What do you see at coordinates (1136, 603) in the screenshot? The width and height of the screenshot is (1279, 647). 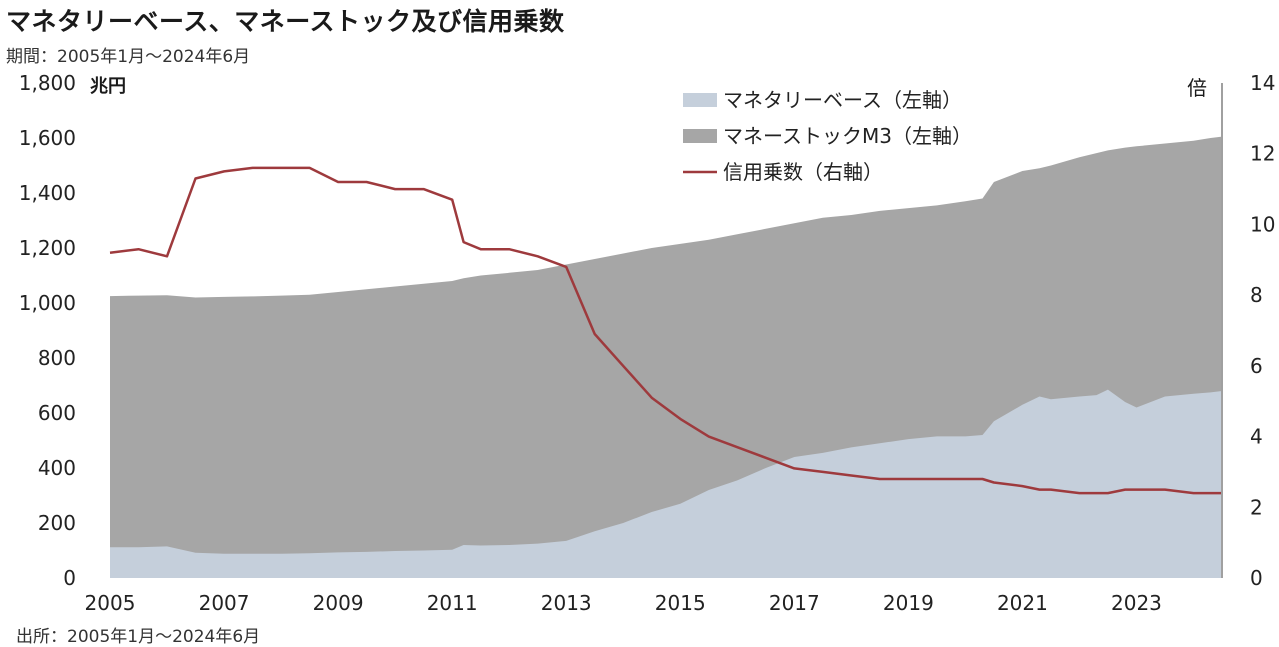 I see `x-axis-tick-label: 2023` at bounding box center [1136, 603].